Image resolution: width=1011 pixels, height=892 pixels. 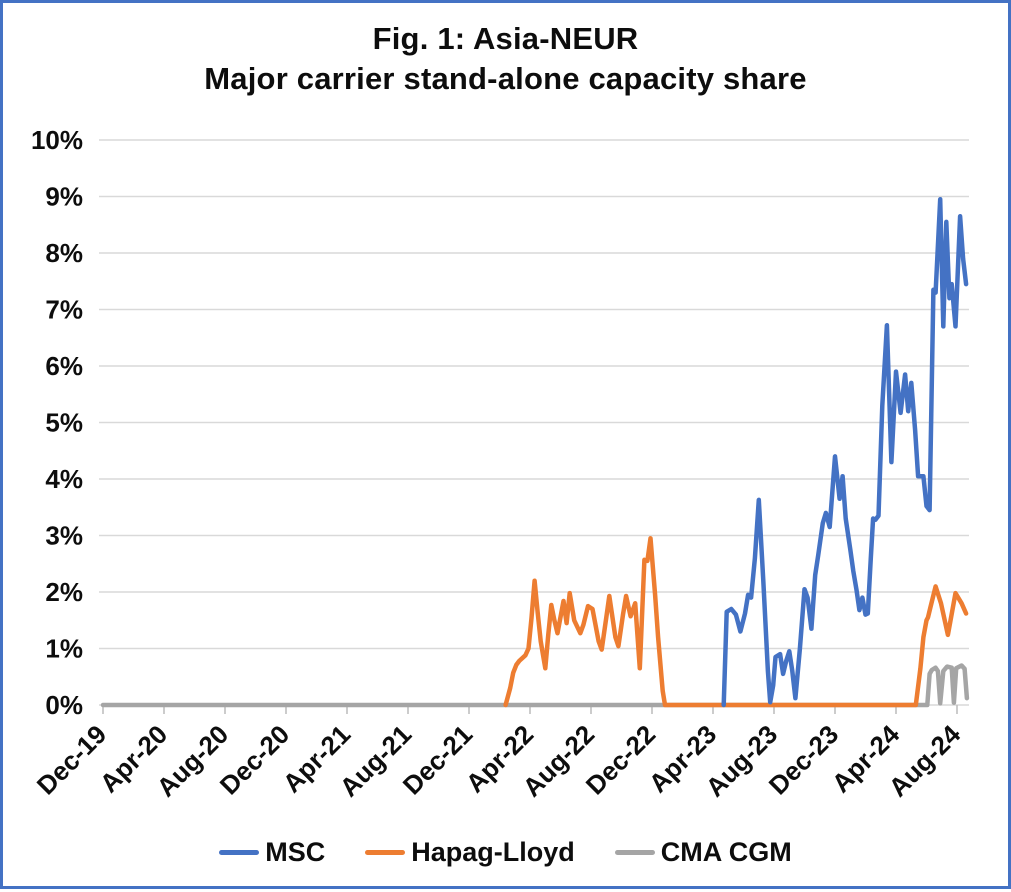 I want to click on legend-label-hapag-lloyd: Hapag-Lloyd, so click(x=493, y=852).